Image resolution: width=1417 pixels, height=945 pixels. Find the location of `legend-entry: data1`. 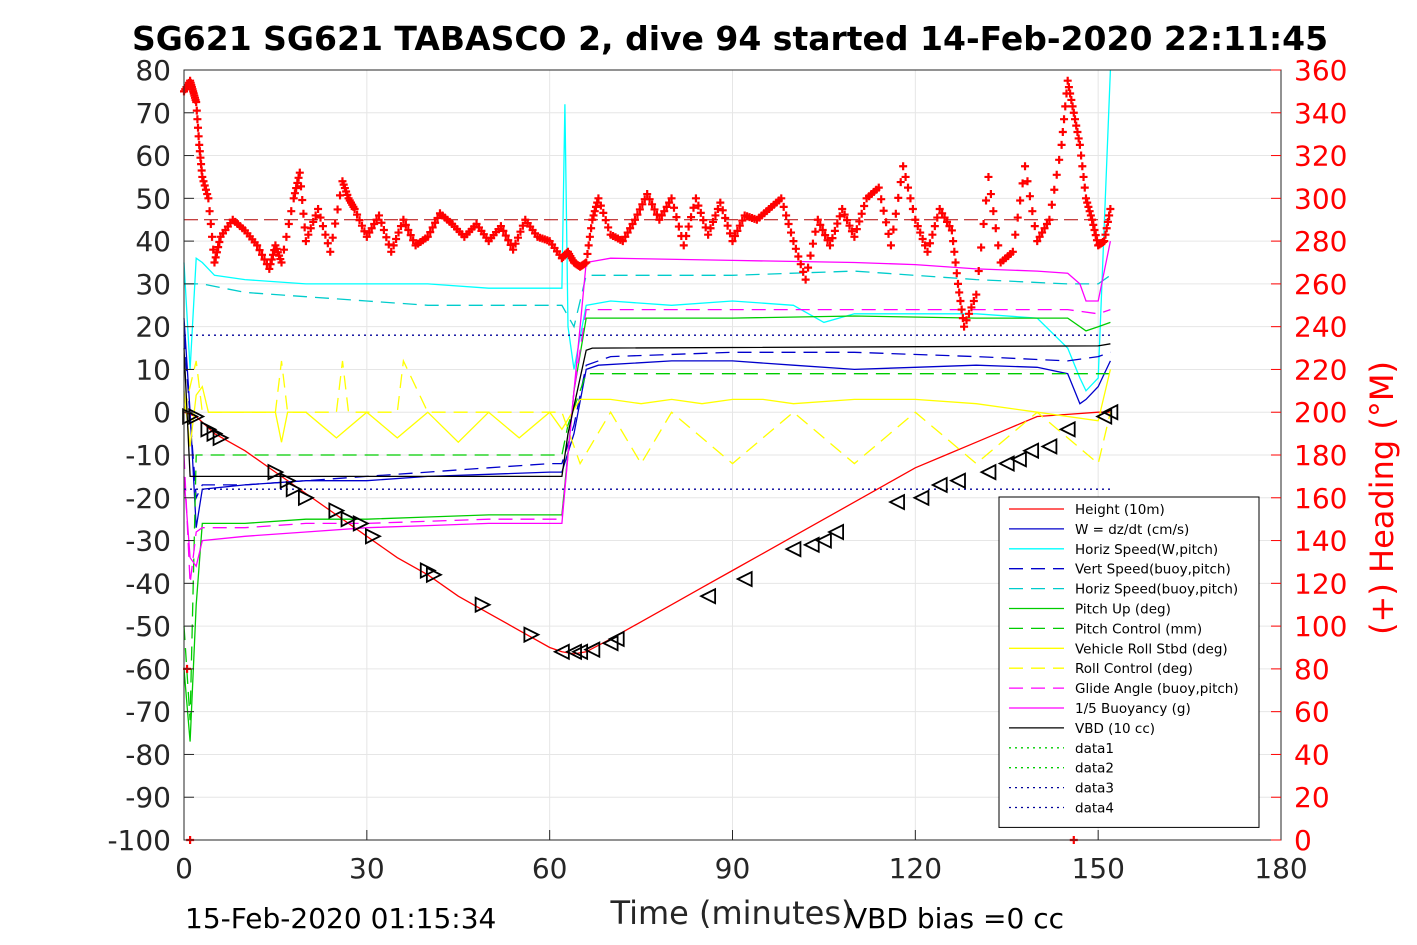

legend-entry: data1 is located at coordinates (1094, 749).